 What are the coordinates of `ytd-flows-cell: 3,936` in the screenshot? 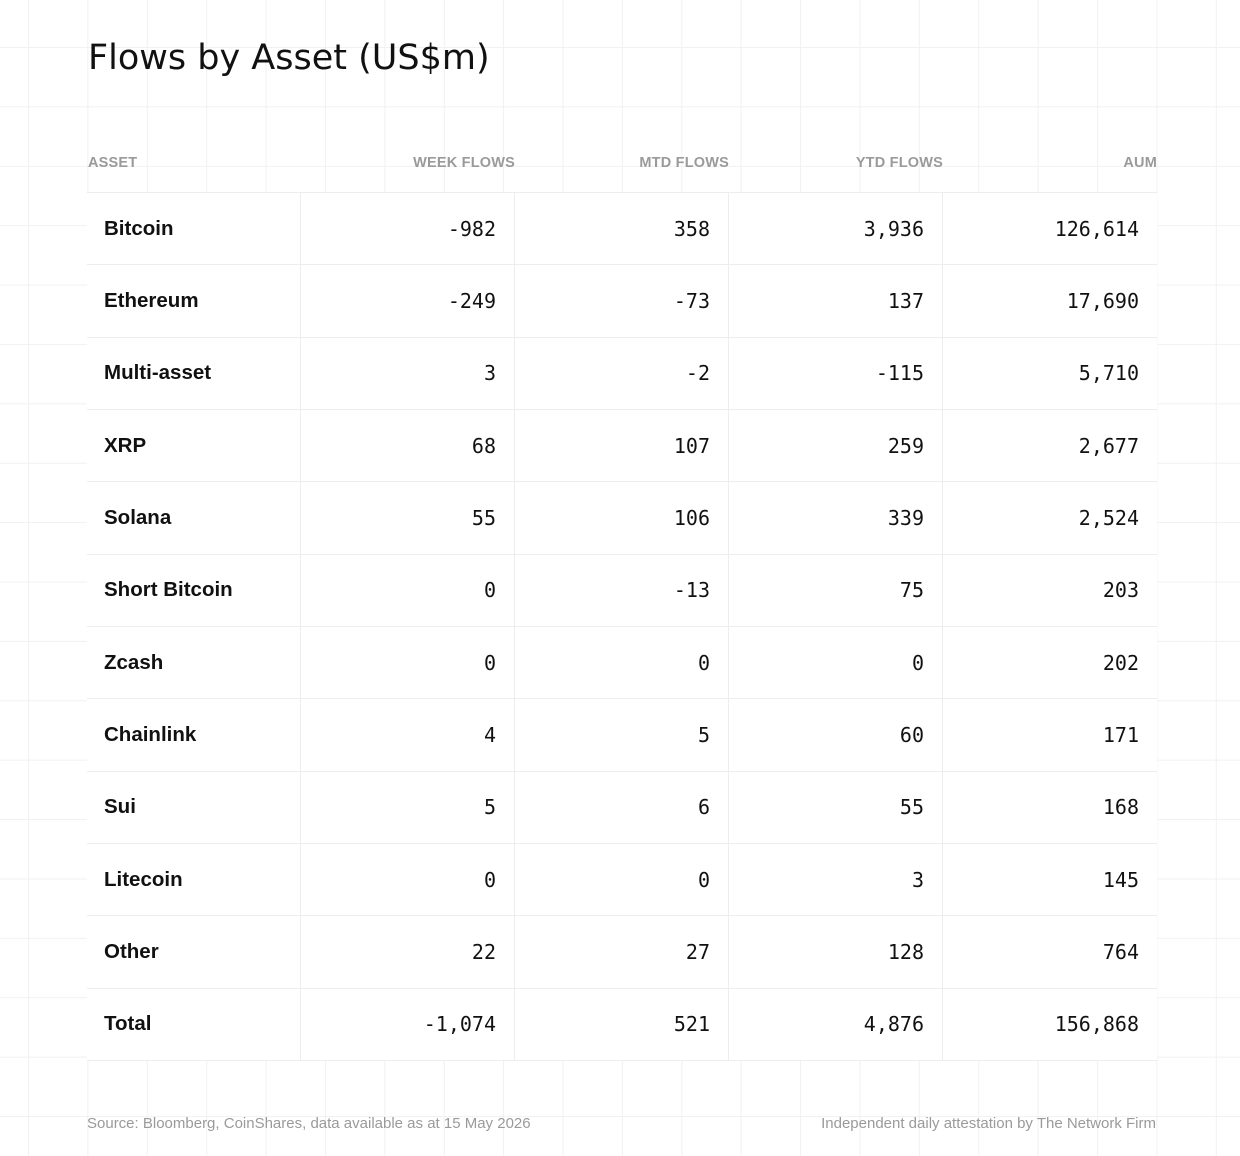 It's located at (836, 229).